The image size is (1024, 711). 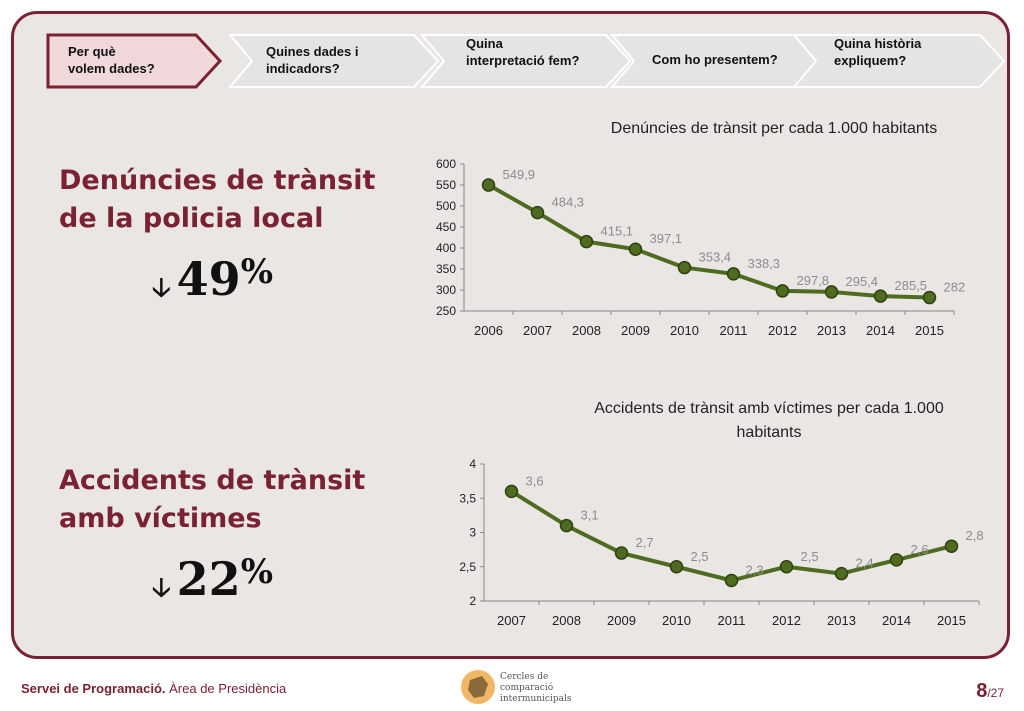 What do you see at coordinates (865, 563) in the screenshot?
I see `data-label: 2,4` at bounding box center [865, 563].